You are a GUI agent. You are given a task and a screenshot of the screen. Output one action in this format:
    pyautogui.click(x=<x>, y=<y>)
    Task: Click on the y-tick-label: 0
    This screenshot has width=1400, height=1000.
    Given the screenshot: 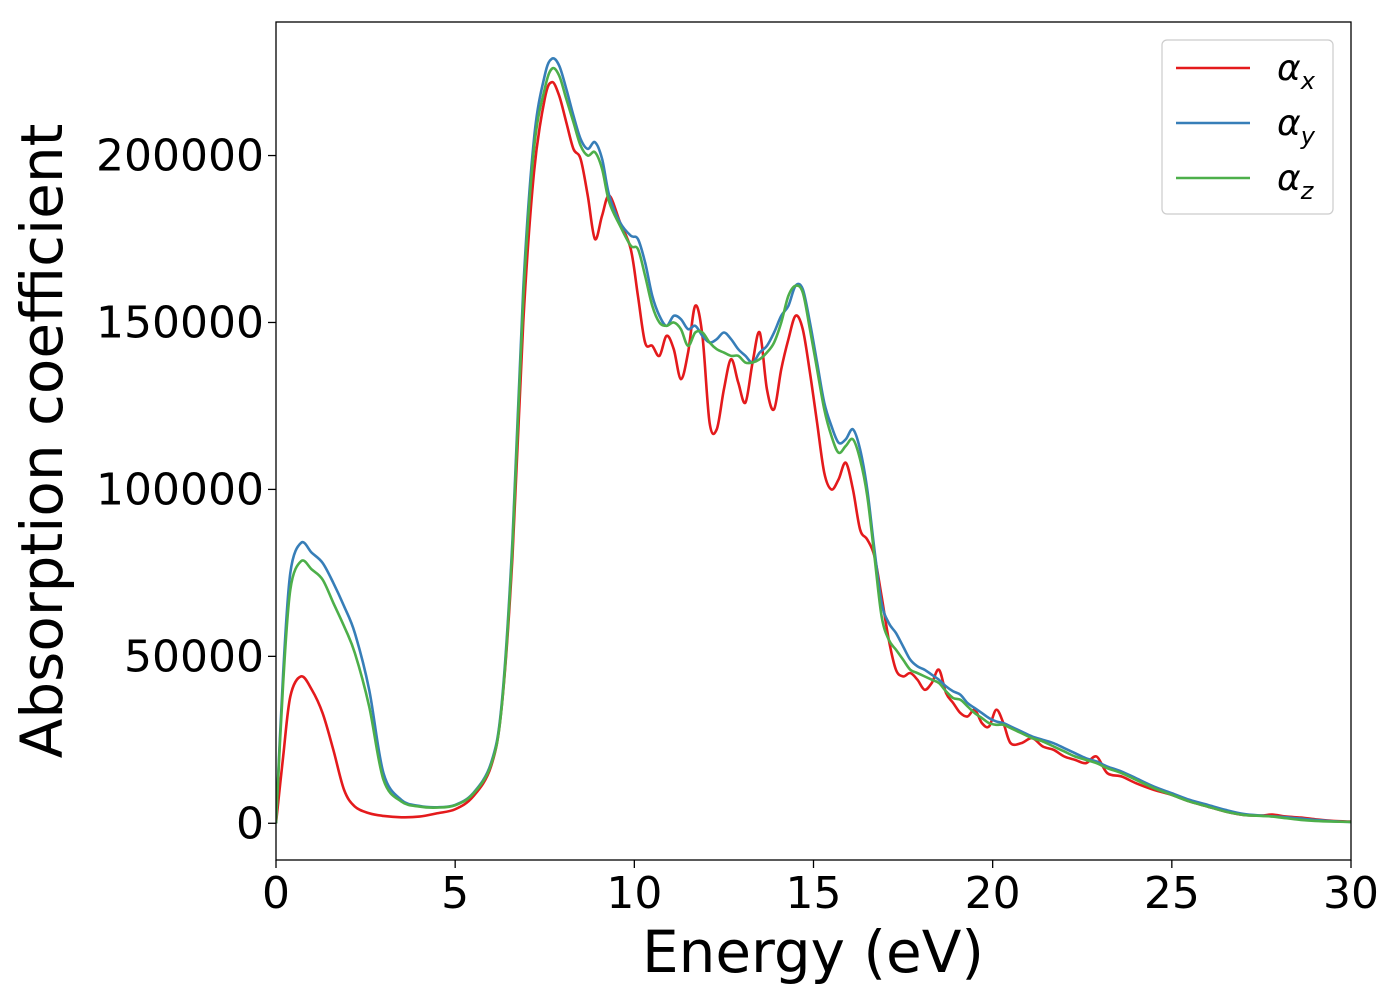 What is the action you would take?
    pyautogui.click(x=250, y=823)
    